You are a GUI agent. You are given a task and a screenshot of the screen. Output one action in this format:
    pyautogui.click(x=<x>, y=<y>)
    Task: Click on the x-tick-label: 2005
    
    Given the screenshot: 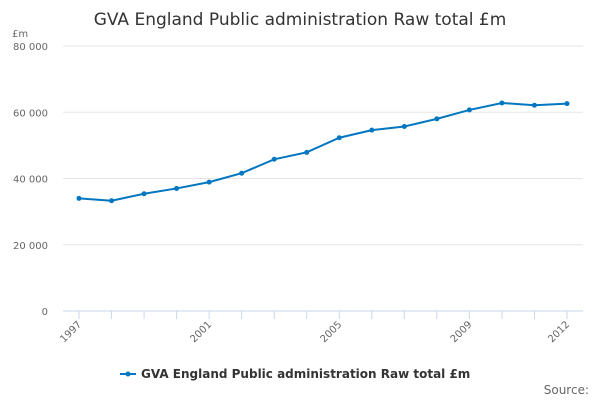 What is the action you would take?
    pyautogui.click(x=332, y=332)
    